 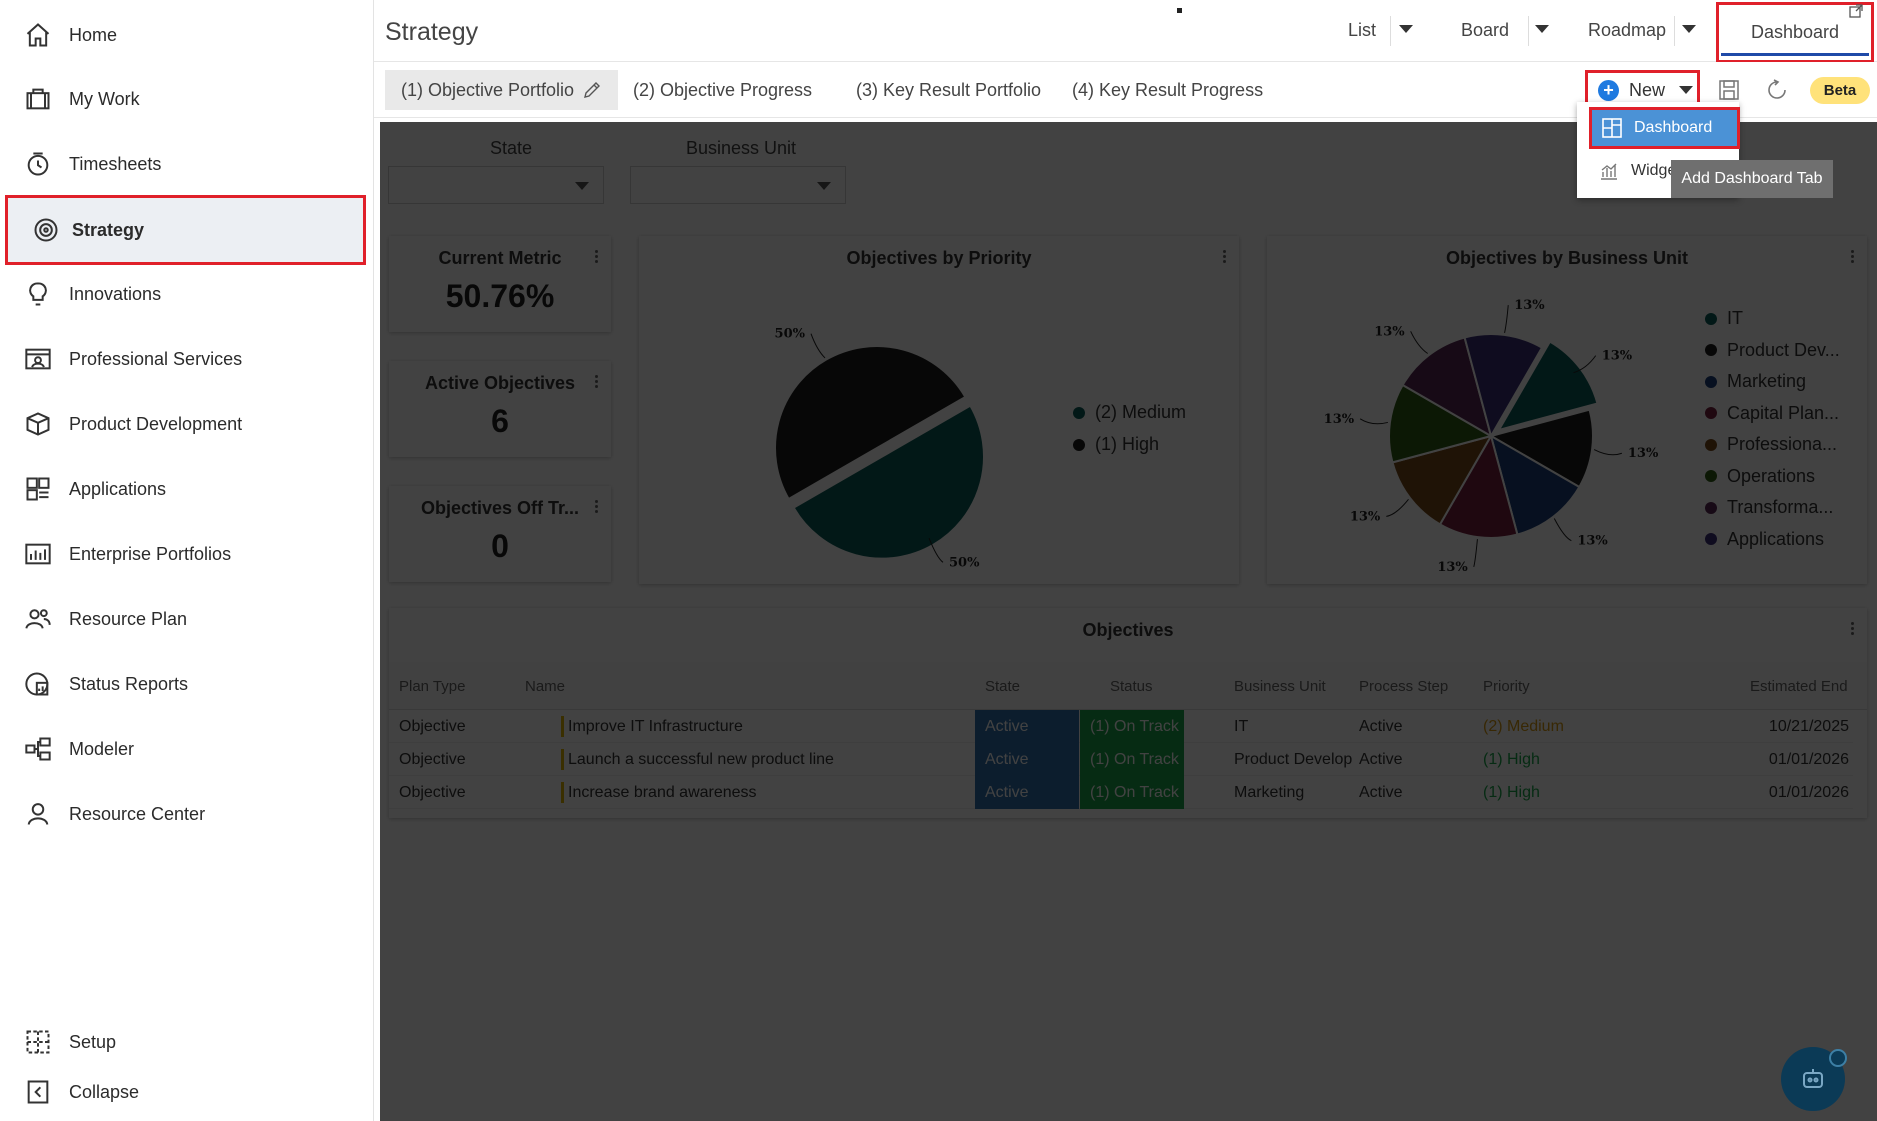 What do you see at coordinates (1381, 726) in the screenshot?
I see `table-cell-process-step: Active` at bounding box center [1381, 726].